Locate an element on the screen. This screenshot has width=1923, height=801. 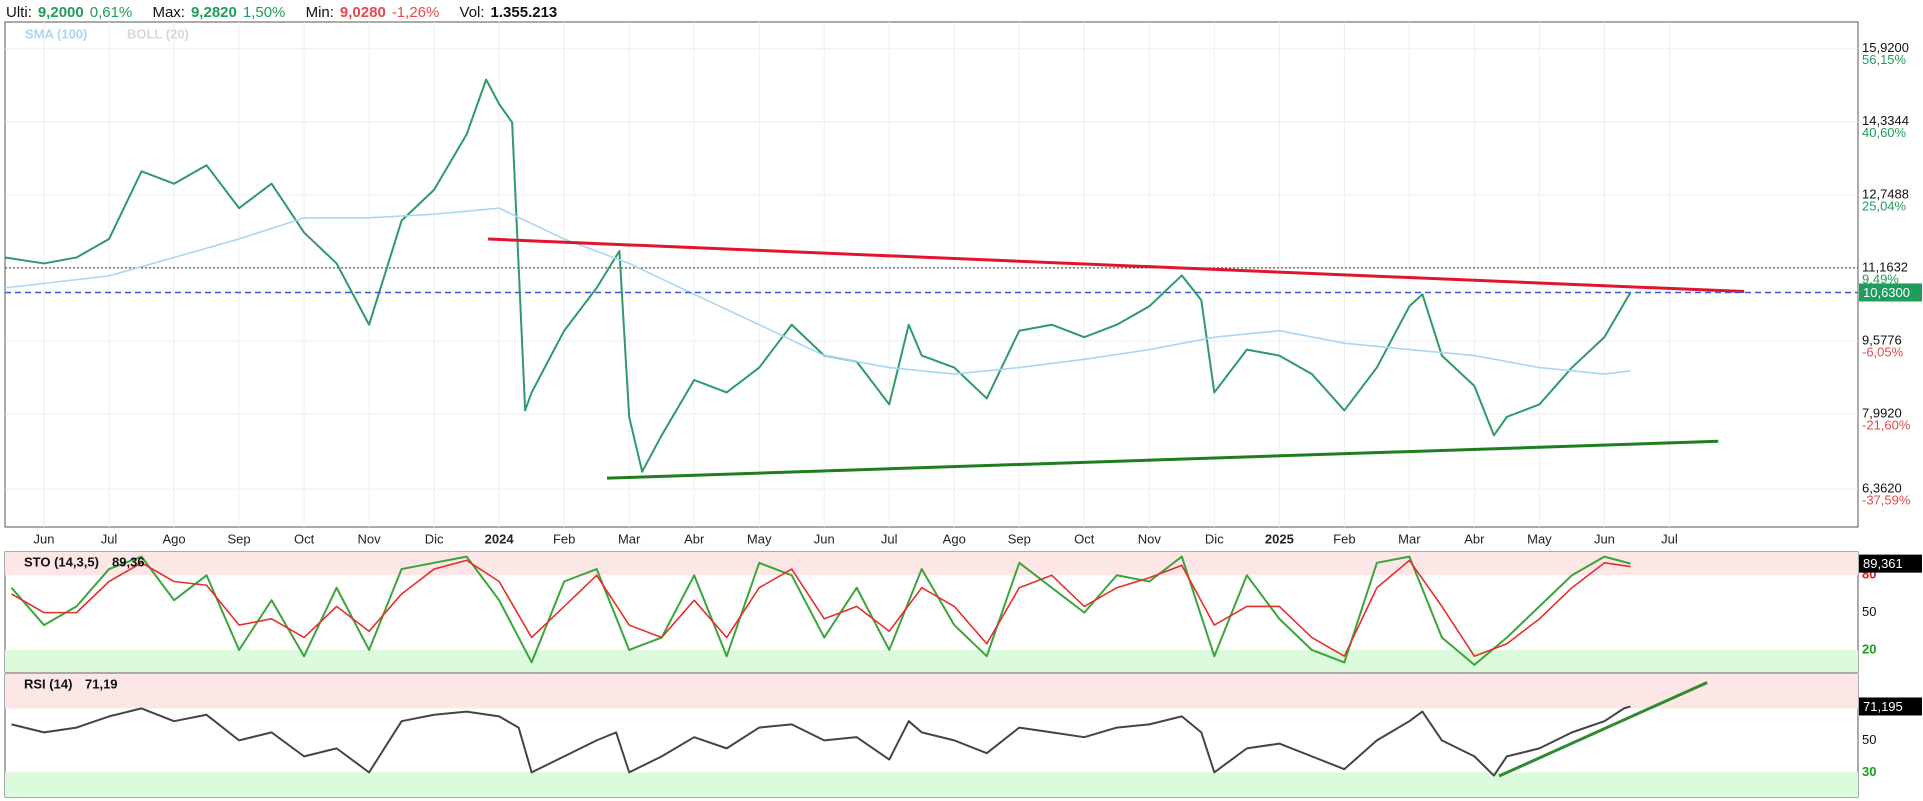
y-tick-label: 12,7488 is located at coordinates (1885, 193).